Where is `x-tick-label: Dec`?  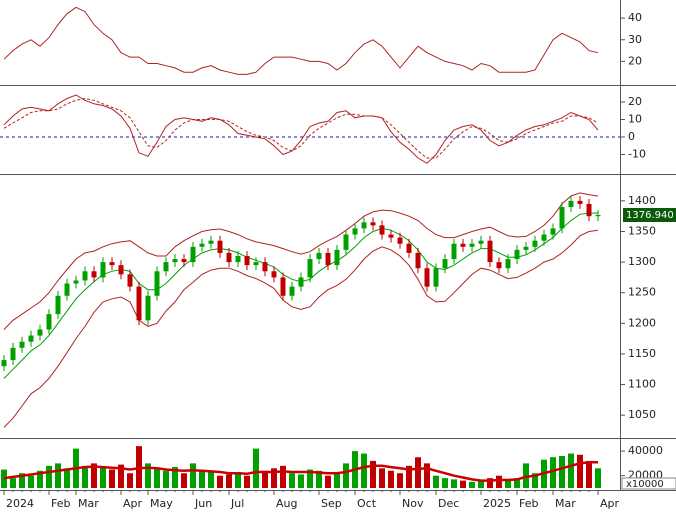 x-tick-label: Dec is located at coordinates (448, 503).